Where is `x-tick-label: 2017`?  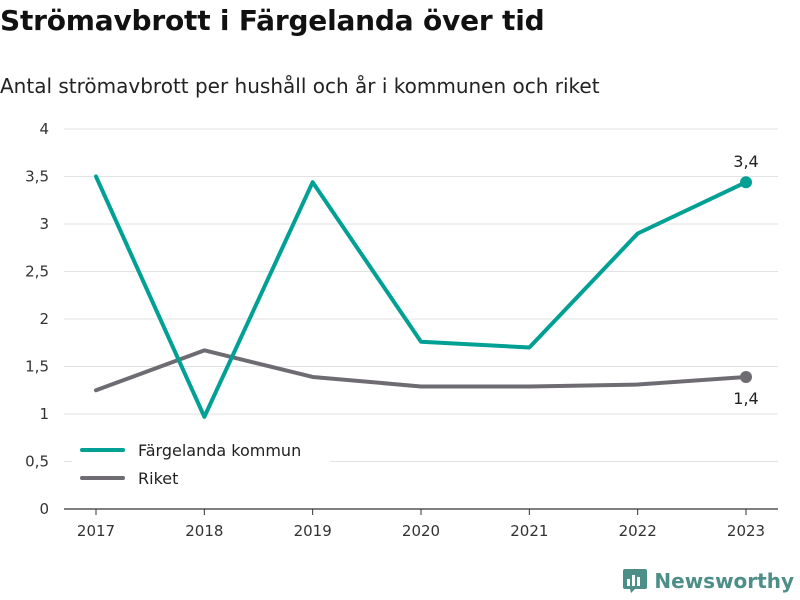 x-tick-label: 2017 is located at coordinates (96, 531).